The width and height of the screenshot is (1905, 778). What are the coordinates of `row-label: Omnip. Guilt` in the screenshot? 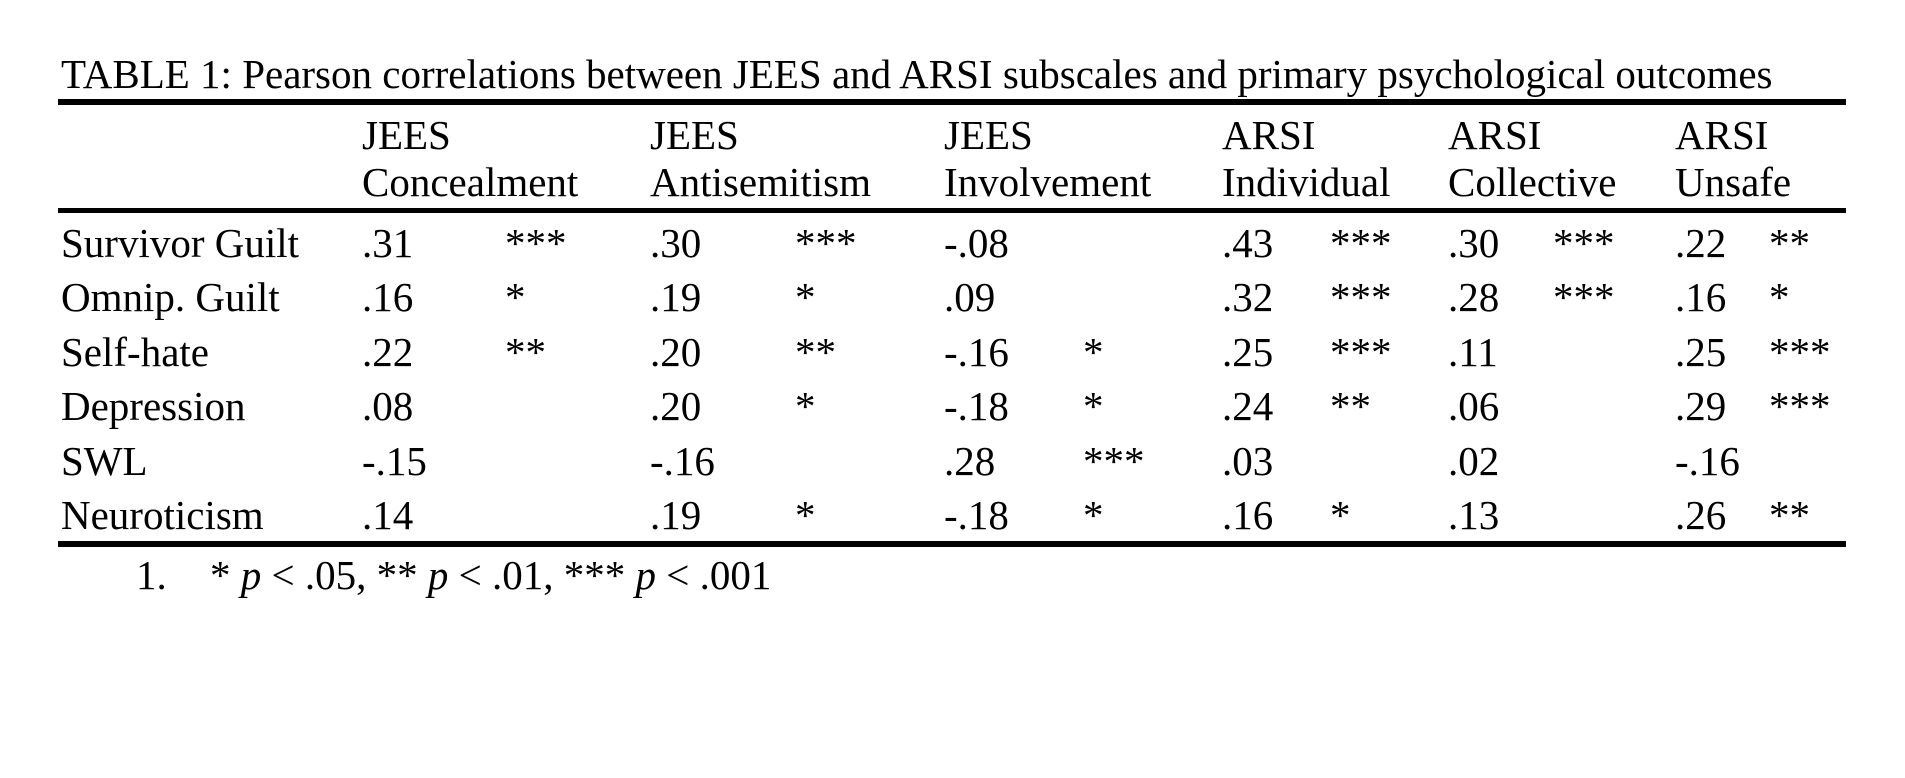 It's located at (170, 297).